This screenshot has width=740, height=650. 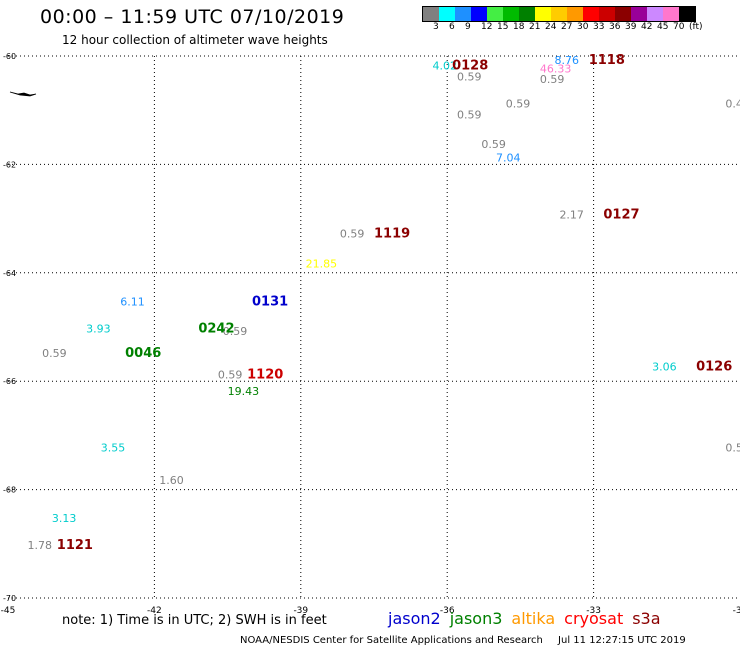 What do you see at coordinates (447, 611) in the screenshot?
I see `x-tick-label: -36` at bounding box center [447, 611].